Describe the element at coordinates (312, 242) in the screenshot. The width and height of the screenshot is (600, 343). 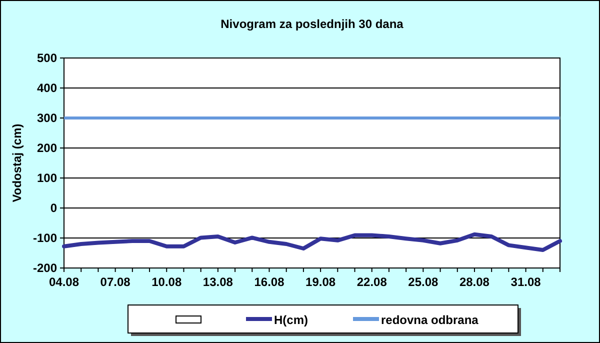
I see `line-series` at that location.